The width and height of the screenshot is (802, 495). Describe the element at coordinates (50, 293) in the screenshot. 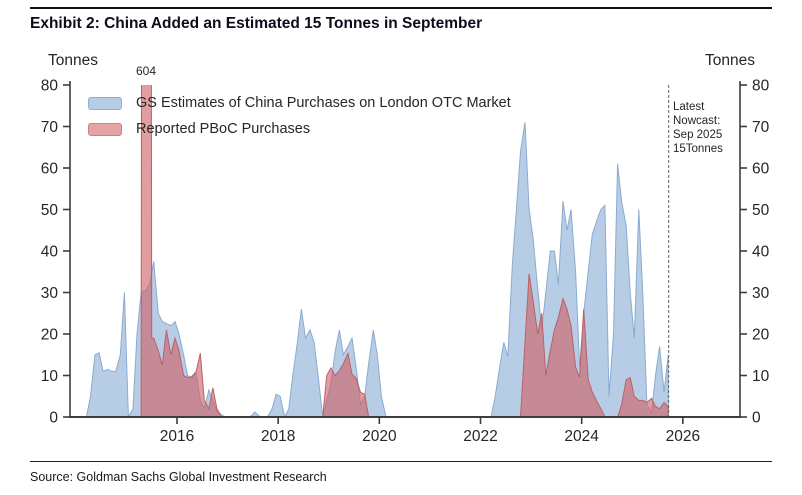

I see `y-tick-label-left: 30` at that location.